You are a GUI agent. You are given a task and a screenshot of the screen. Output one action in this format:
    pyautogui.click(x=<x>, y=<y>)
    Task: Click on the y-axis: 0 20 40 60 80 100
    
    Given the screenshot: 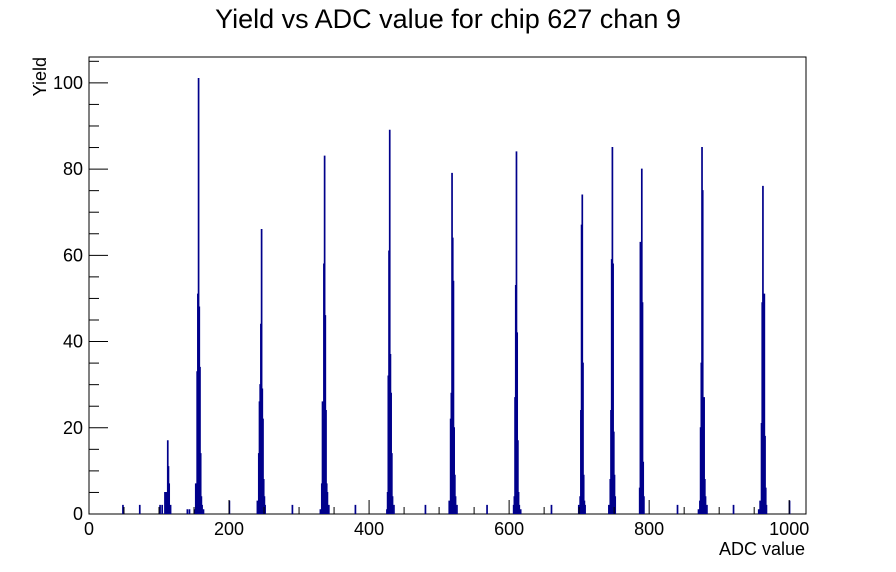 What is the action you would take?
    pyautogui.click(x=80, y=292)
    